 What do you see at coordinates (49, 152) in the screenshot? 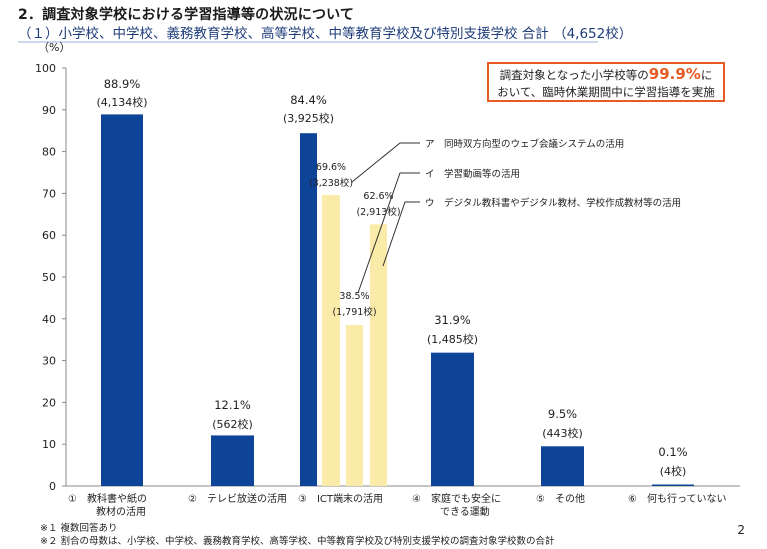
I see `y-tick-label: 80` at bounding box center [49, 152].